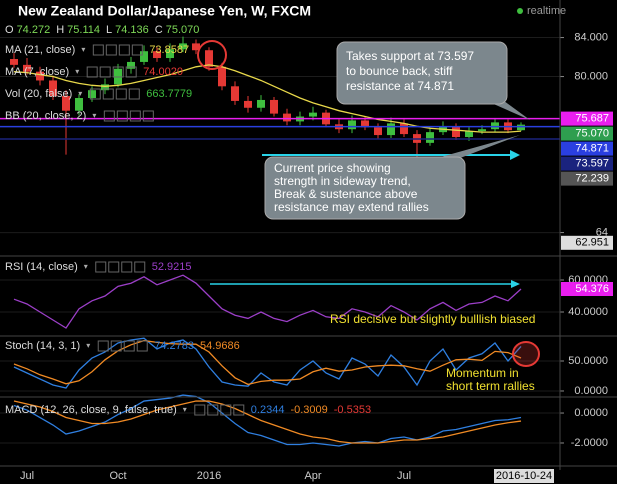 Image resolution: width=617 pixels, height=484 pixels. I want to click on x-tick-label: 2016-10-24, so click(524, 476).